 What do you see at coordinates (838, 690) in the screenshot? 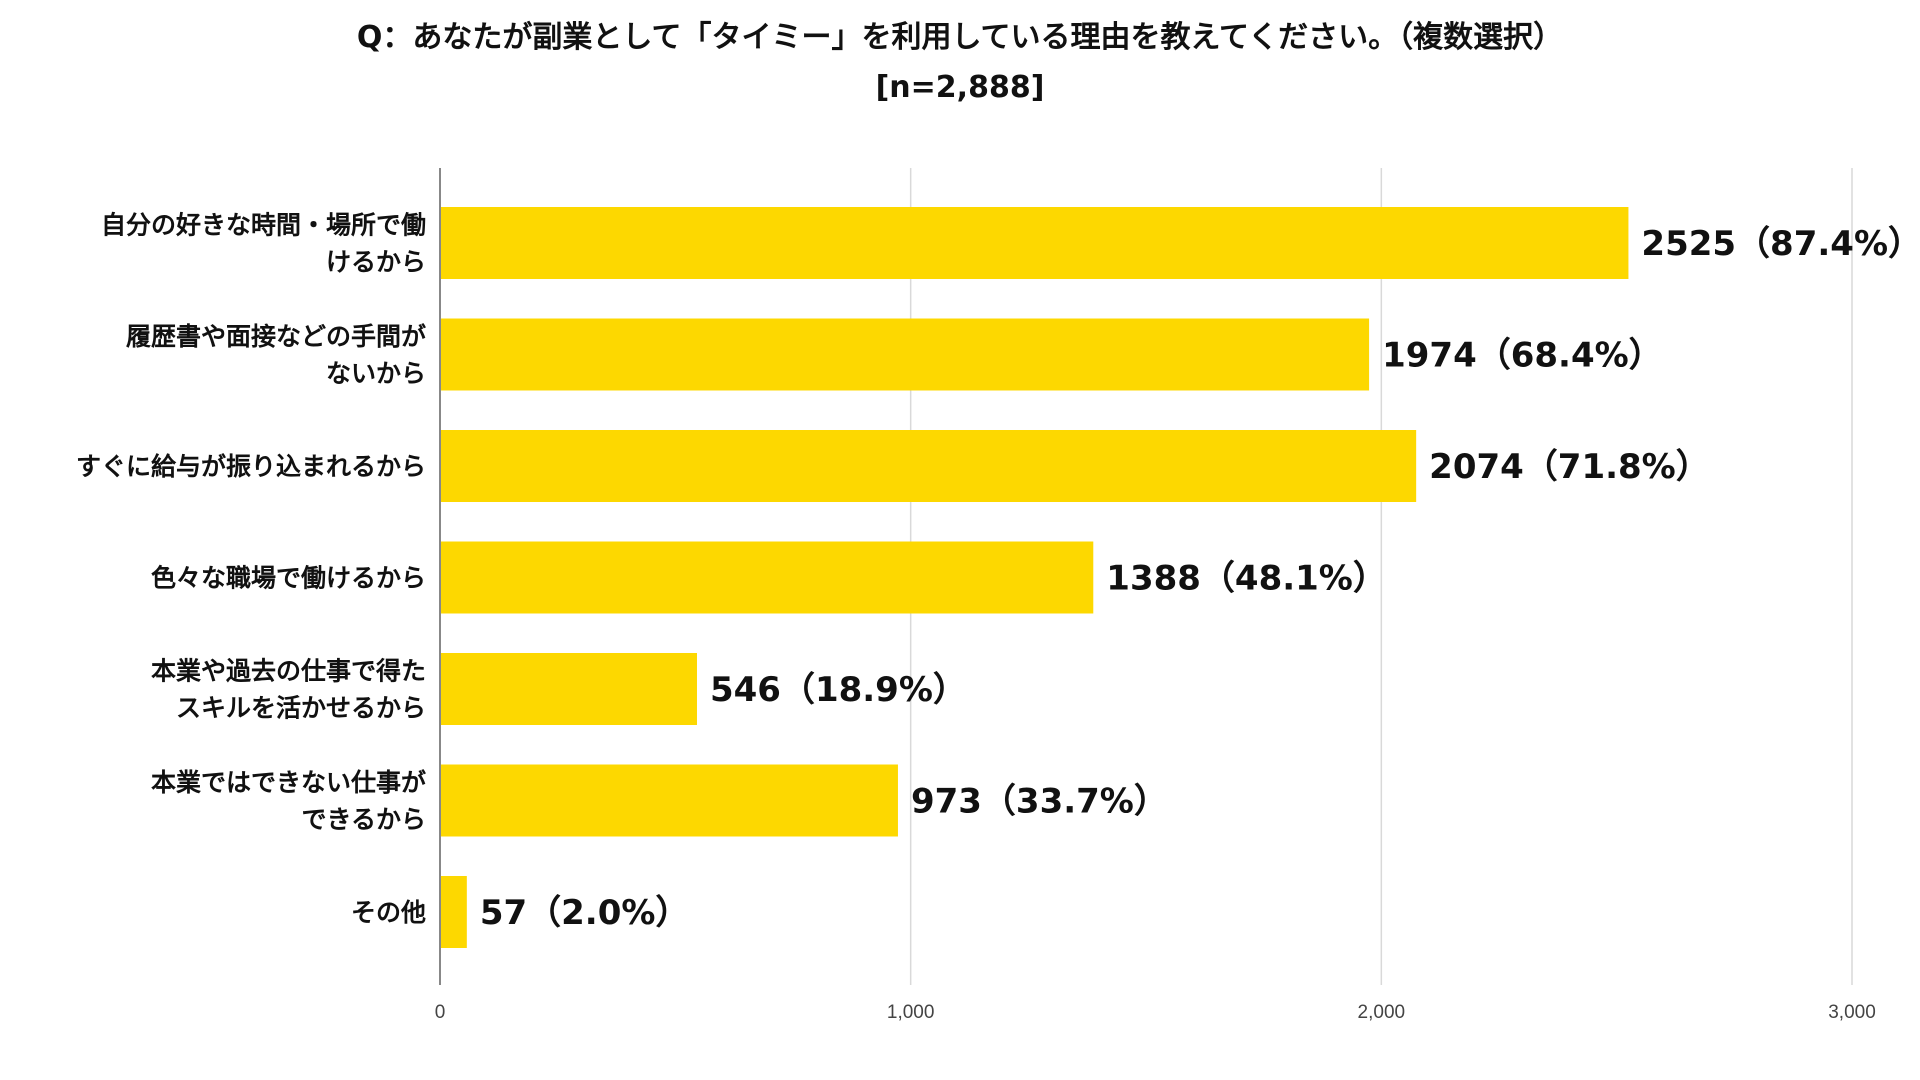
I see `value-label: 546（18.9%）` at bounding box center [838, 690].